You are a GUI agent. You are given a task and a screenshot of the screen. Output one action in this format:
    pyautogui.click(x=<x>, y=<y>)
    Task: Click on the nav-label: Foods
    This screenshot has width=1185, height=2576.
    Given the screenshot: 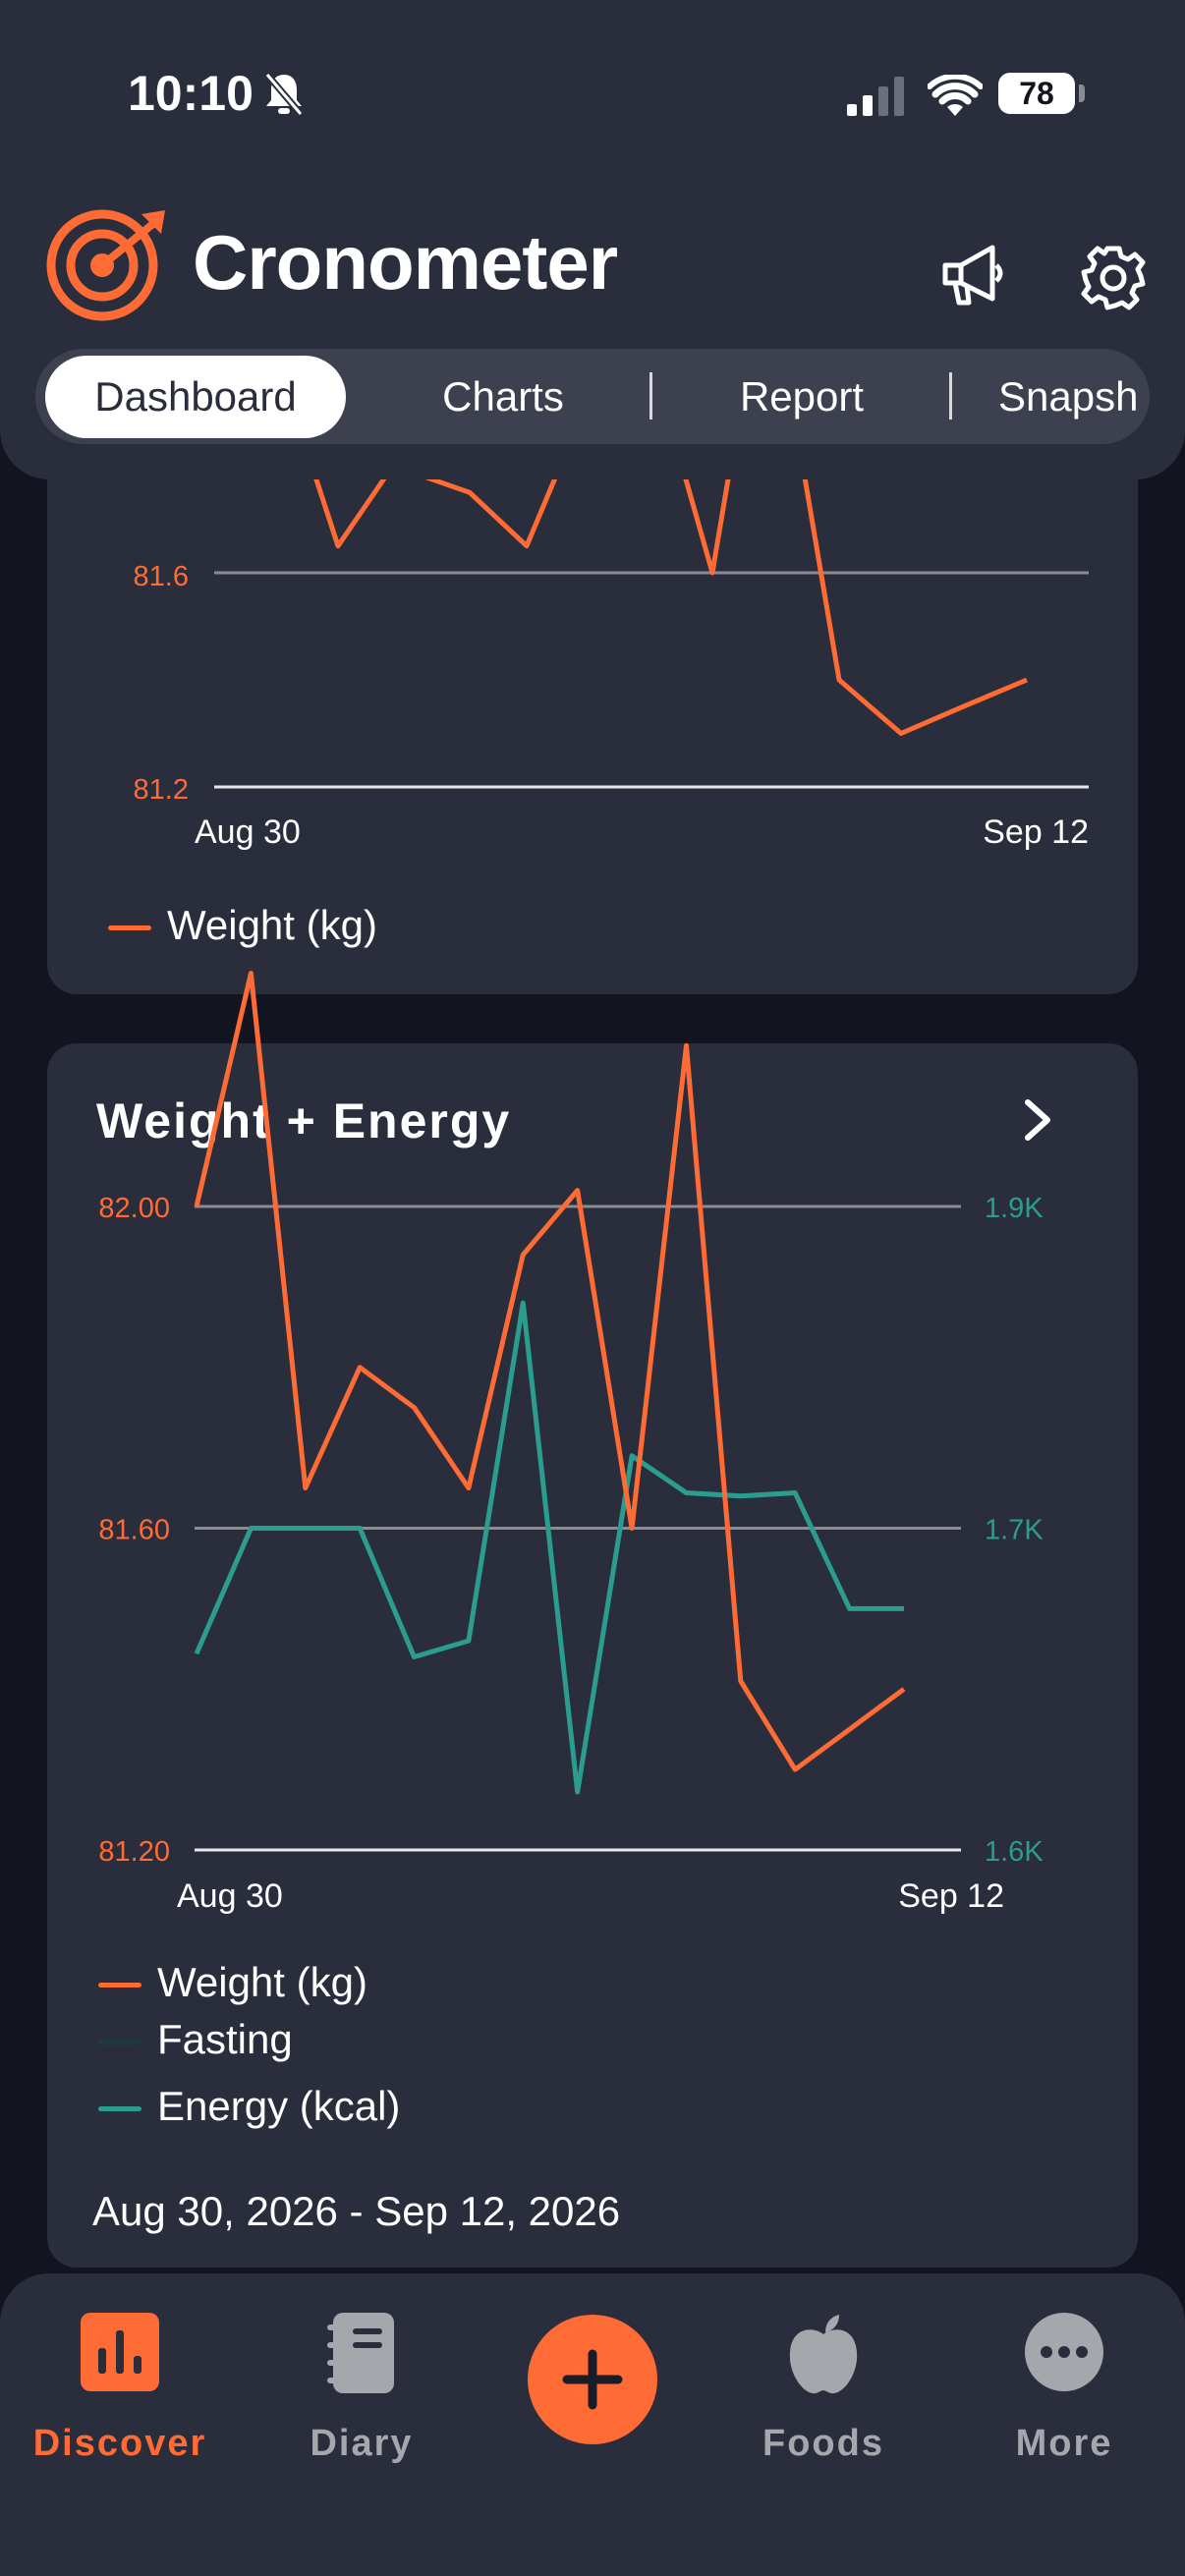 What is the action you would take?
    pyautogui.click(x=823, y=2443)
    